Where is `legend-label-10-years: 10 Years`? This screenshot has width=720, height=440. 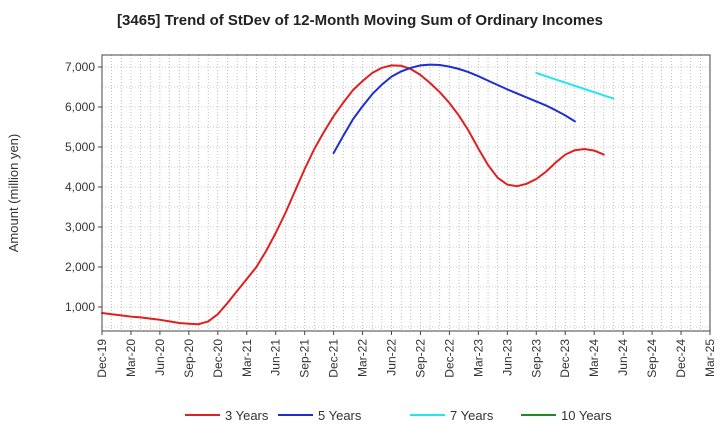
legend-label-10-years: 10 Years is located at coordinates (586, 415).